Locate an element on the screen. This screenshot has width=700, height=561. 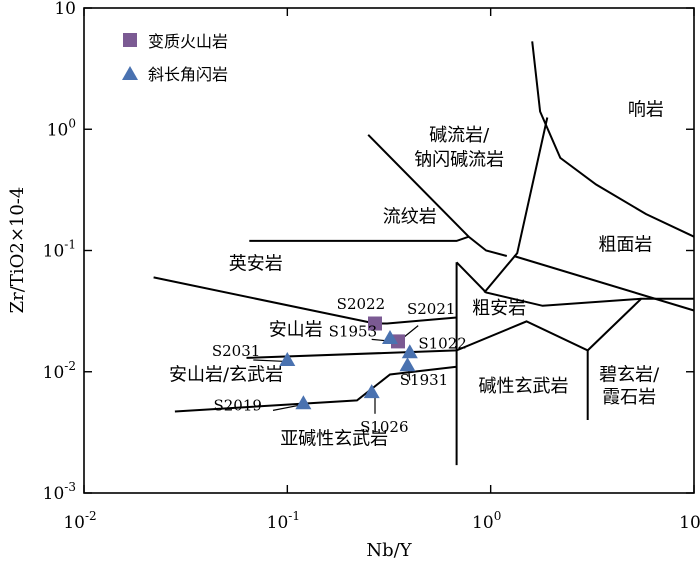
sample-label-s1022: S1022 is located at coordinates (442, 344).